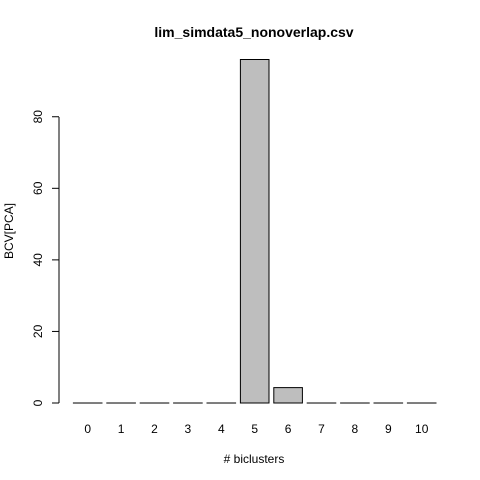  I want to click on y-tick-label: 80, so click(38, 117).